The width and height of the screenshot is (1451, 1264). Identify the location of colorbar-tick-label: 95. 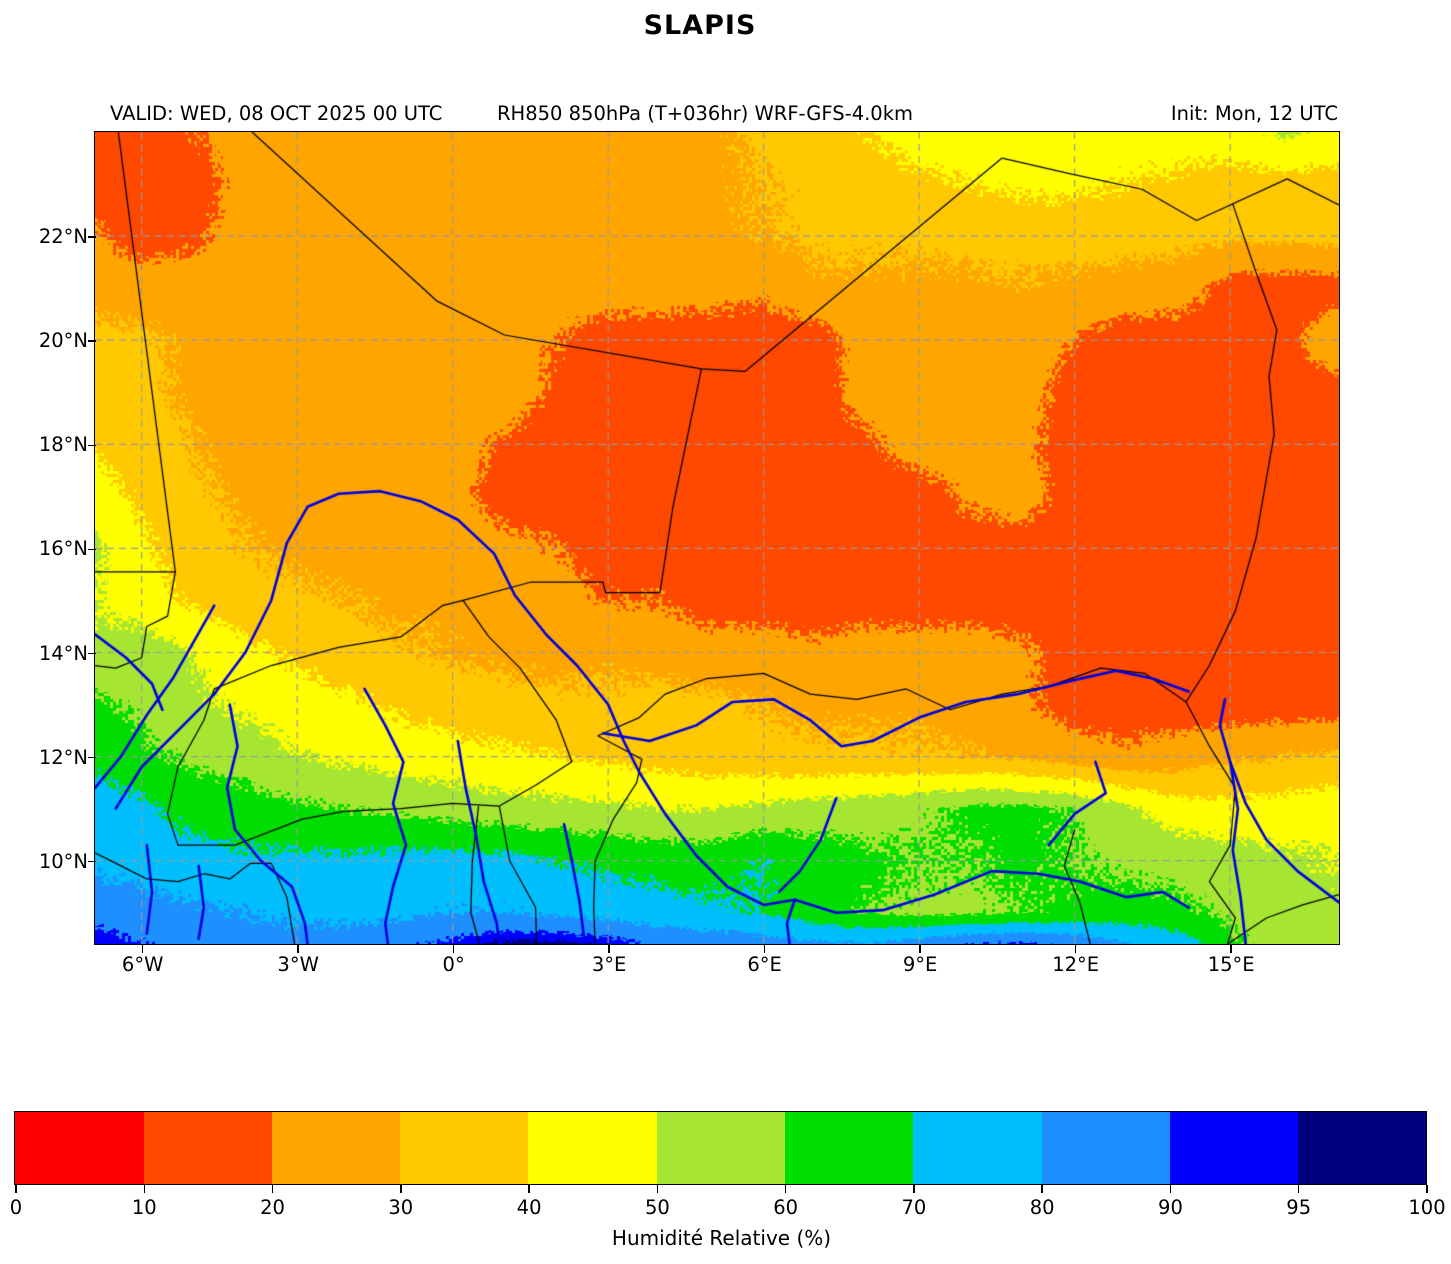
(1299, 1207).